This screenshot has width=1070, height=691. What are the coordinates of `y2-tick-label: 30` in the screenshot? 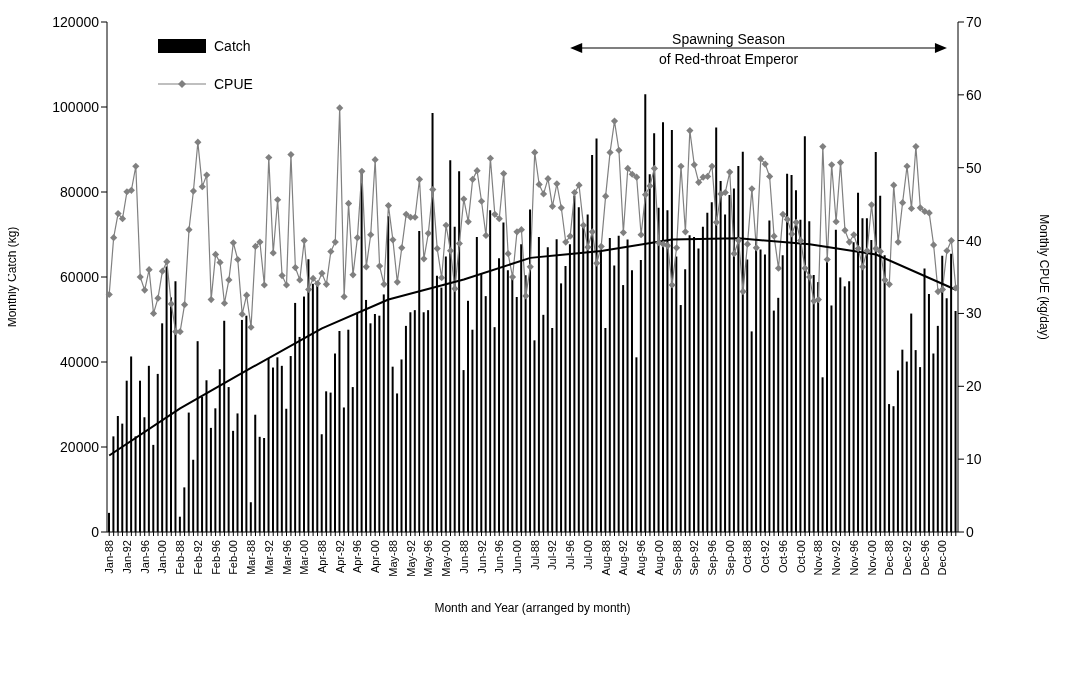 It's located at (974, 313).